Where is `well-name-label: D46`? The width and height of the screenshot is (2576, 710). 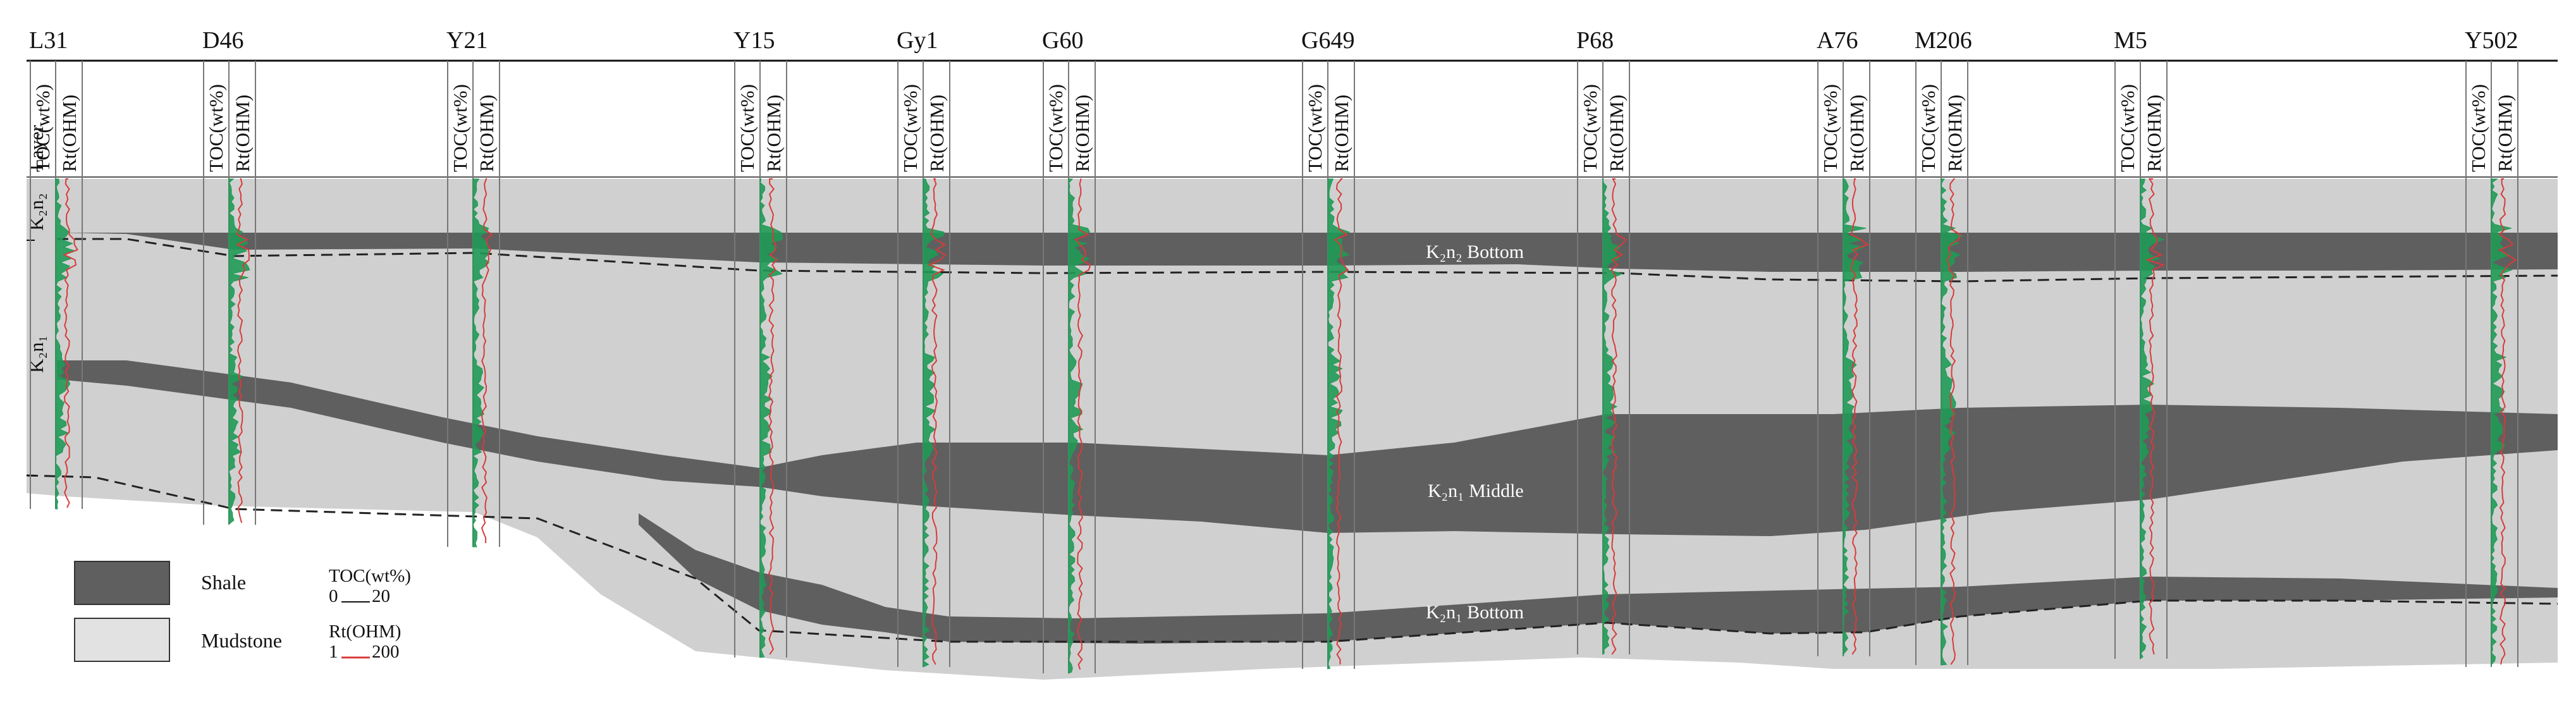 well-name-label: D46 is located at coordinates (222, 40).